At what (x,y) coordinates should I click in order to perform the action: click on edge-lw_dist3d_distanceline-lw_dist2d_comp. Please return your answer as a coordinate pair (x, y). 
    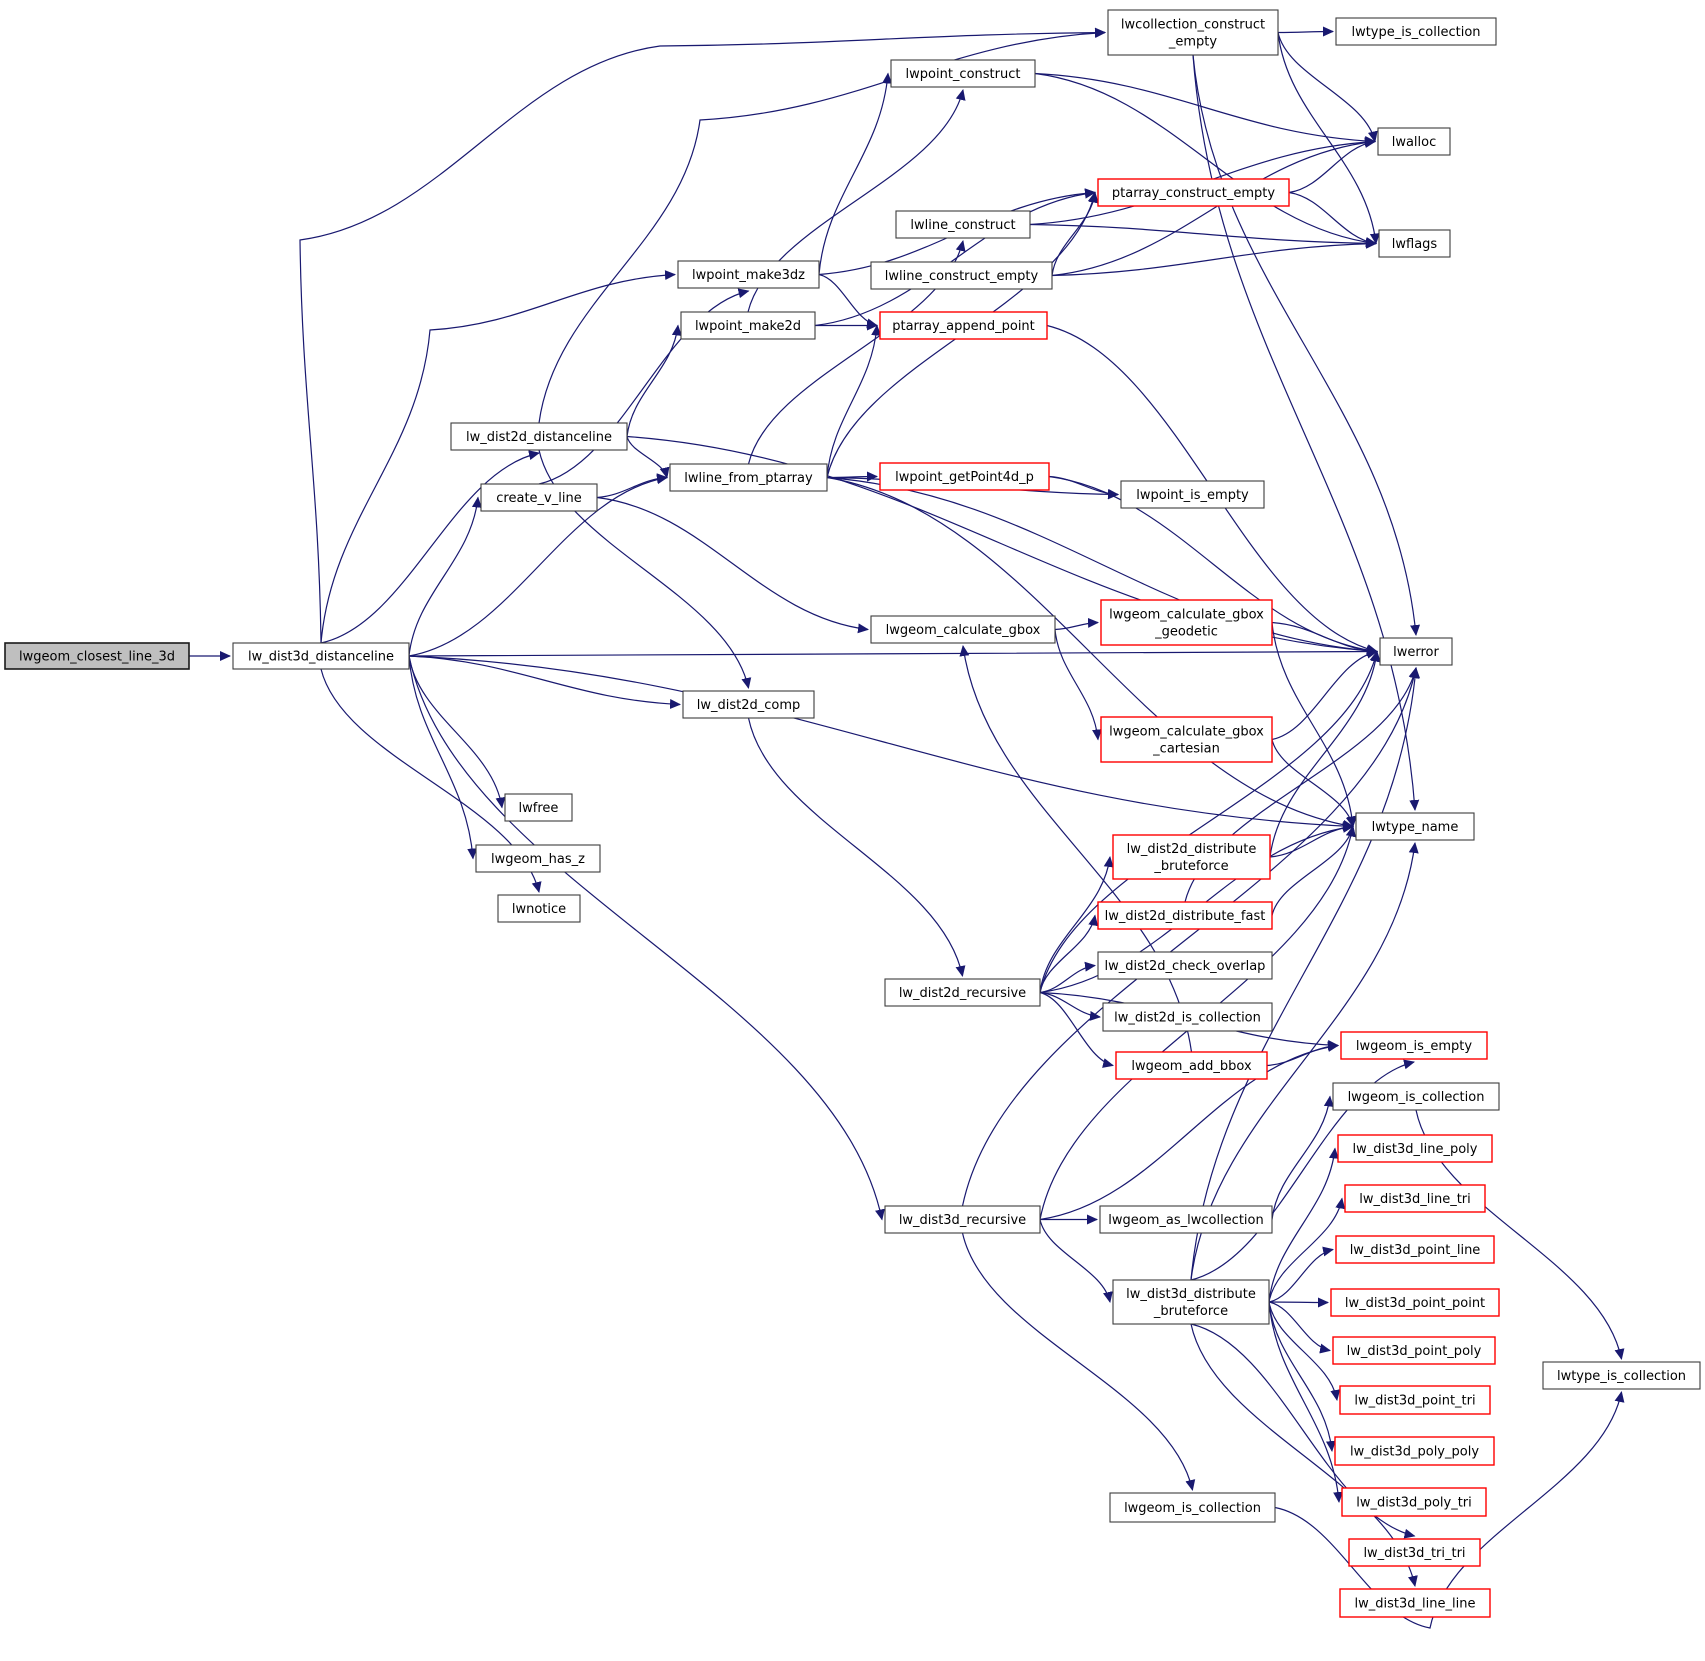
    Looking at the image, I should click on (544, 682).